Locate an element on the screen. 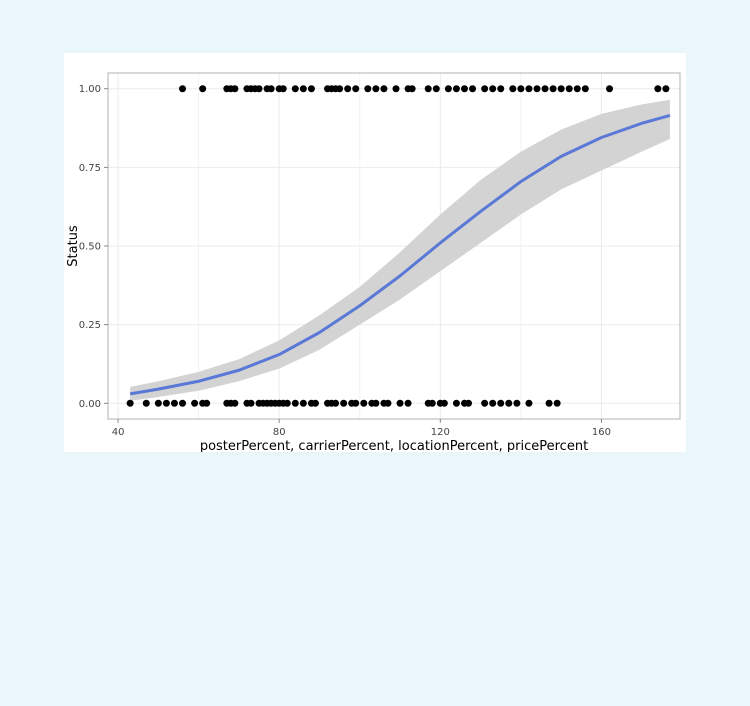 The height and width of the screenshot is (706, 750). y-tick-label: 0.75 is located at coordinates (90, 168).